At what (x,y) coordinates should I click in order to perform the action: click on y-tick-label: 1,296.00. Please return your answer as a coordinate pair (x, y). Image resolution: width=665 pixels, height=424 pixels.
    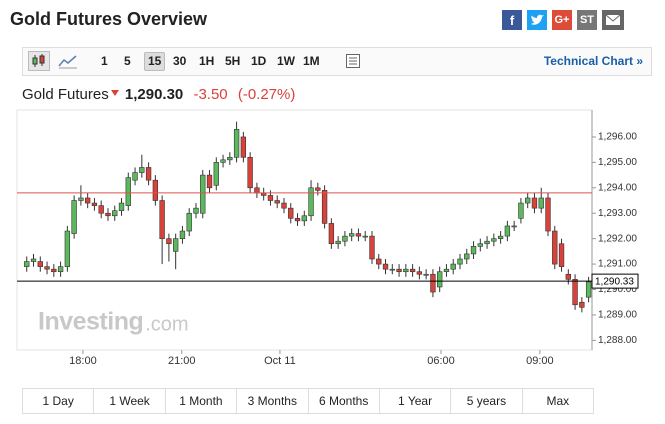
    Looking at the image, I should click on (617, 137).